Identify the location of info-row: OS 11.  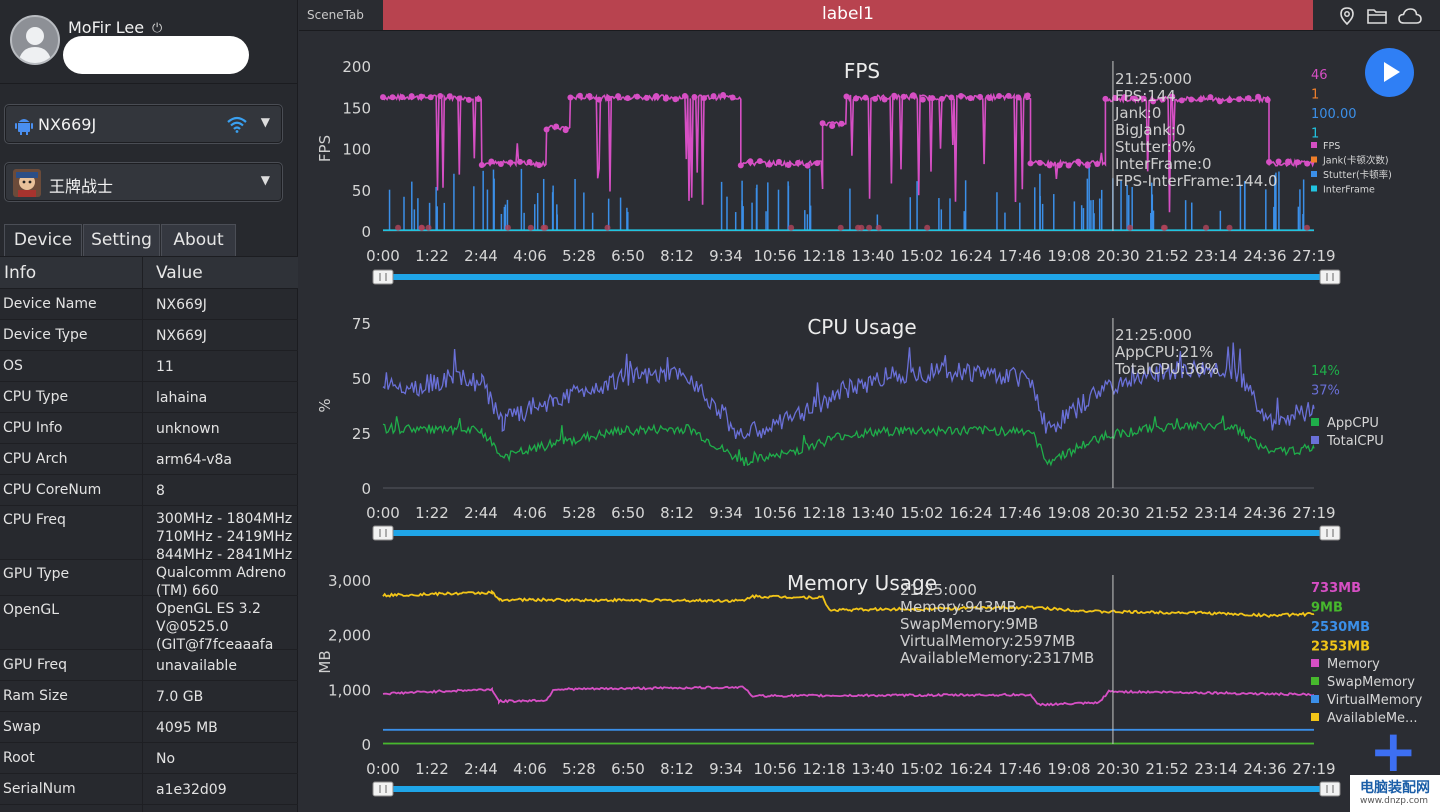
(149, 366).